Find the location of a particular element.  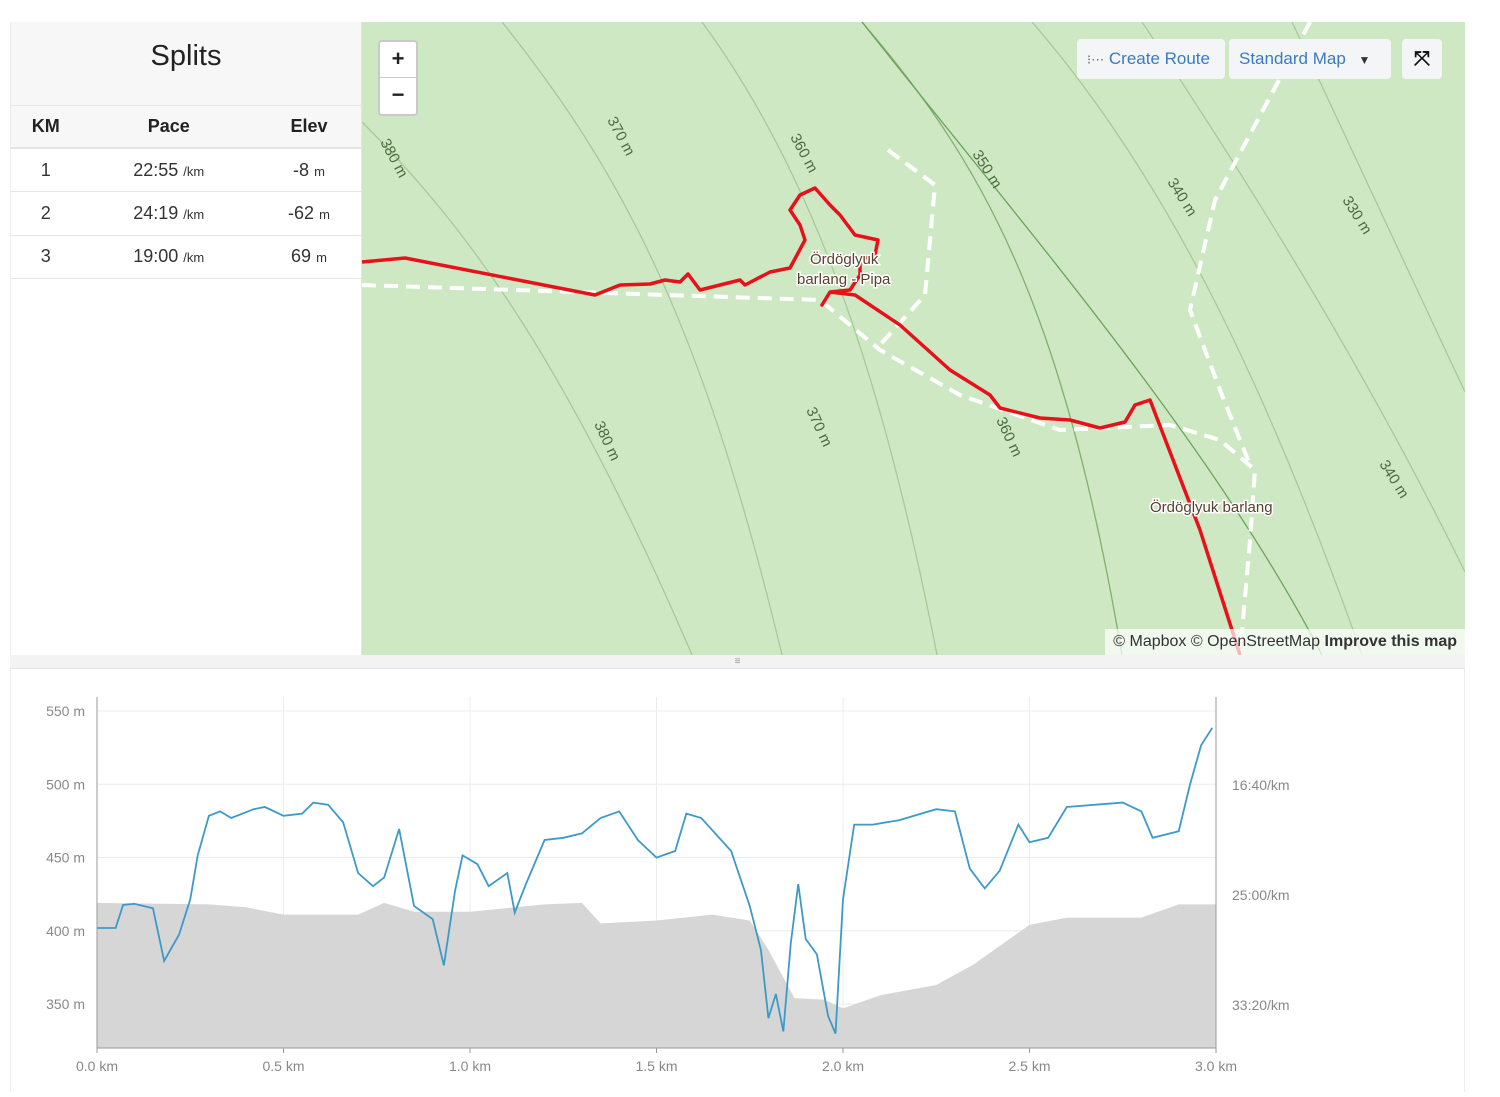

split-km: 2 is located at coordinates (46, 213).